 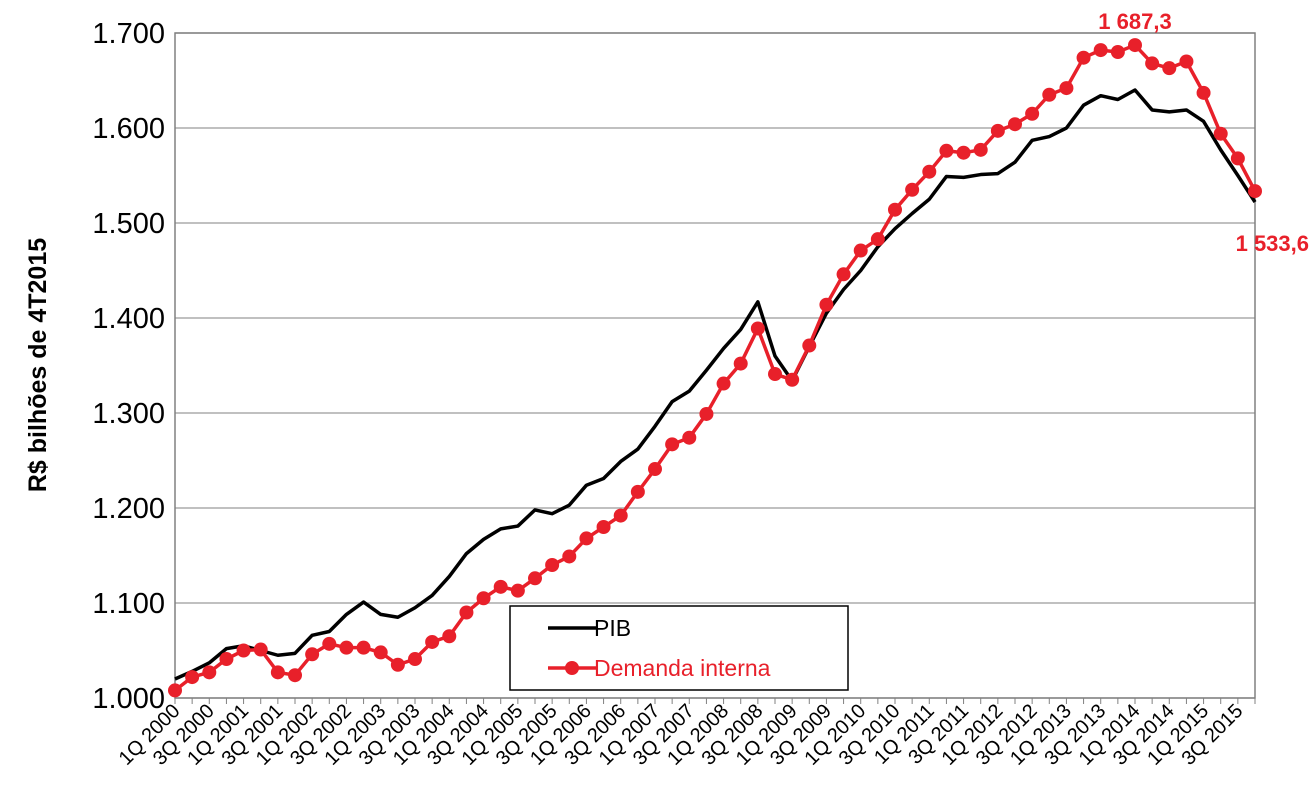 What do you see at coordinates (679, 648) in the screenshot?
I see `legend-box` at bounding box center [679, 648].